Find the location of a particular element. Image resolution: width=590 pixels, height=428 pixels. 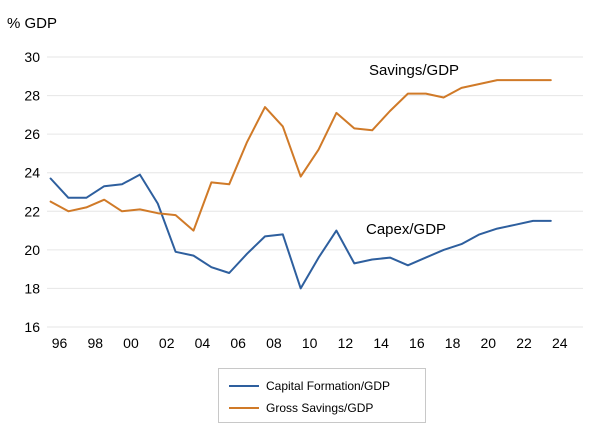

legend-label-capital-formation: Capital Formation/GDP is located at coordinates (328, 386).